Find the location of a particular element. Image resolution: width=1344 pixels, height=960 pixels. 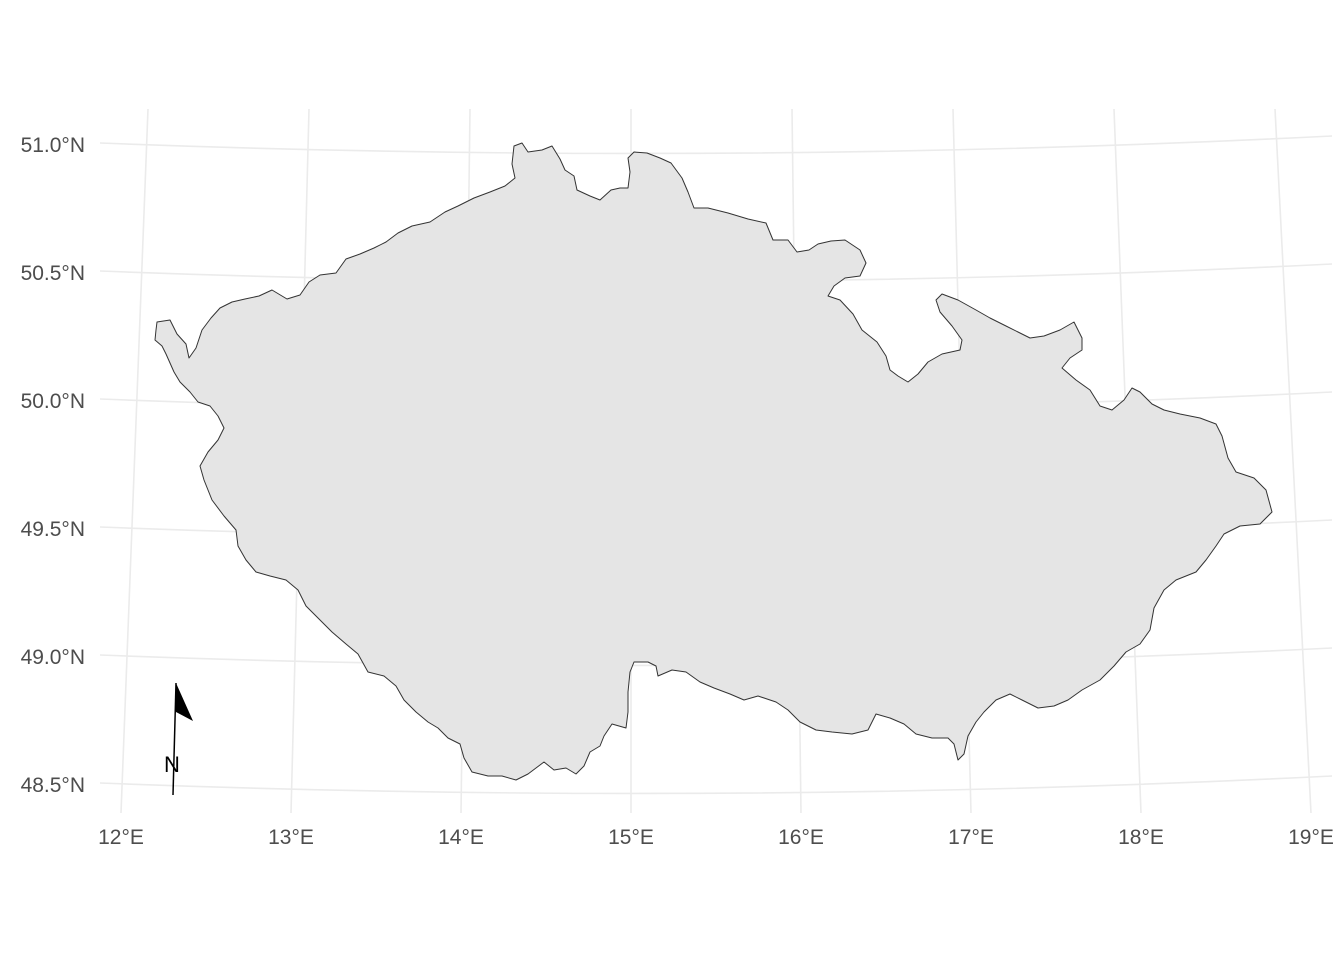

y-tick-label: 48.5°N is located at coordinates (53, 785).